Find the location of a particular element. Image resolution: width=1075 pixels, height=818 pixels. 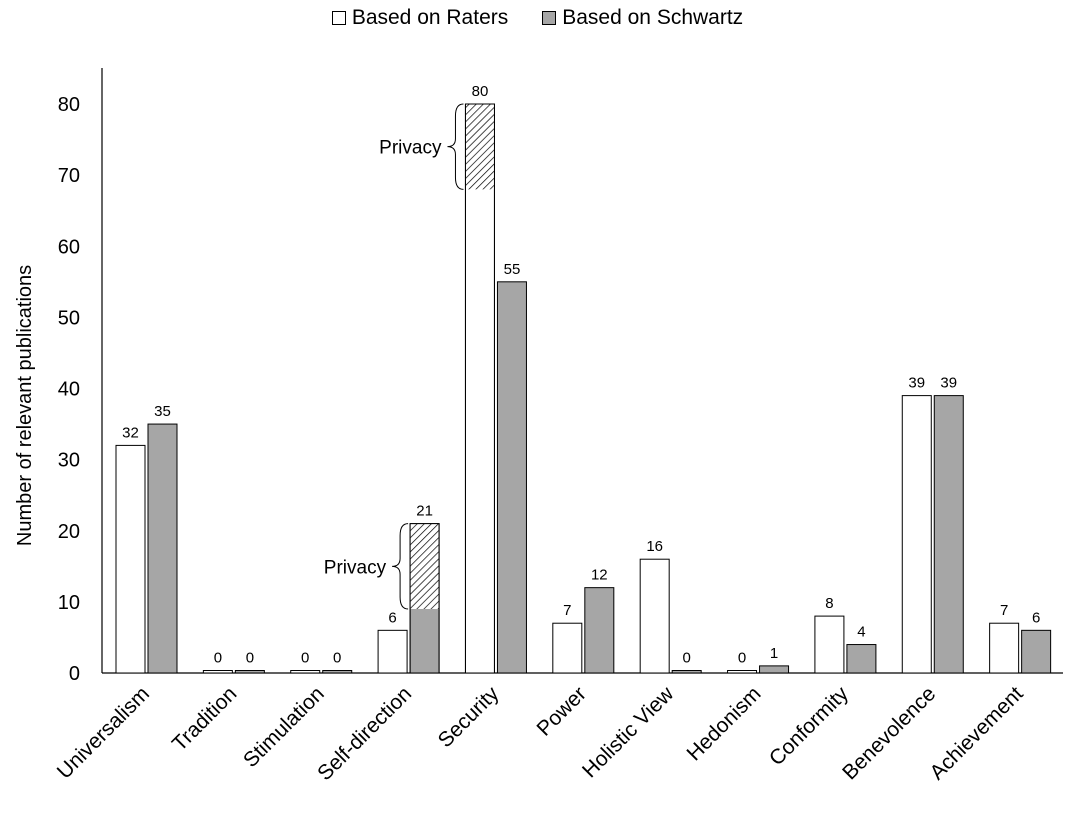

x-tick-label: Holistic View is located at coordinates (628, 732).